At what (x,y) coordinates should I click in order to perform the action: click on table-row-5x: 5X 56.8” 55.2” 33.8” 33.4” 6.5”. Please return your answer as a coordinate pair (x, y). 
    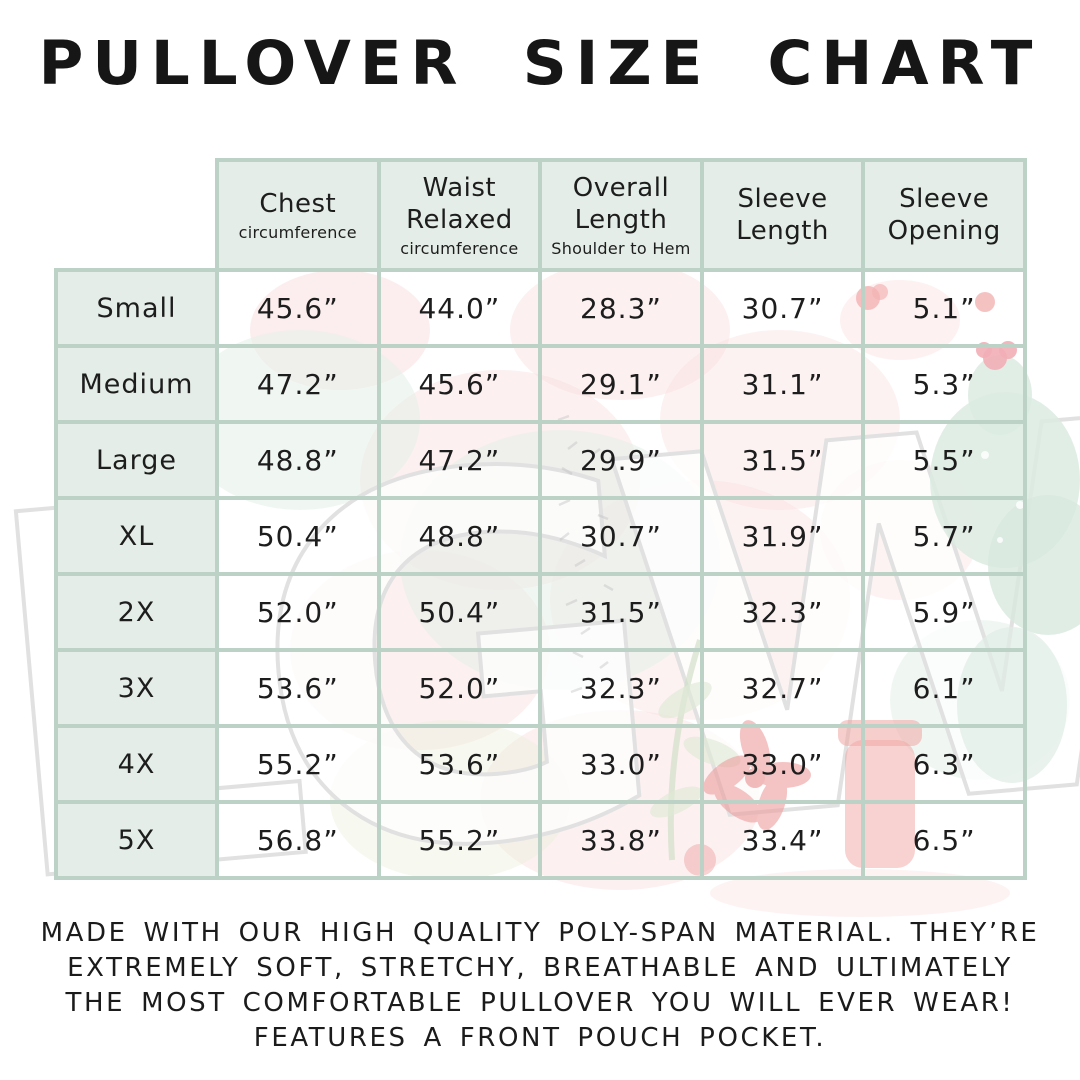
    Looking at the image, I should click on (540, 840).